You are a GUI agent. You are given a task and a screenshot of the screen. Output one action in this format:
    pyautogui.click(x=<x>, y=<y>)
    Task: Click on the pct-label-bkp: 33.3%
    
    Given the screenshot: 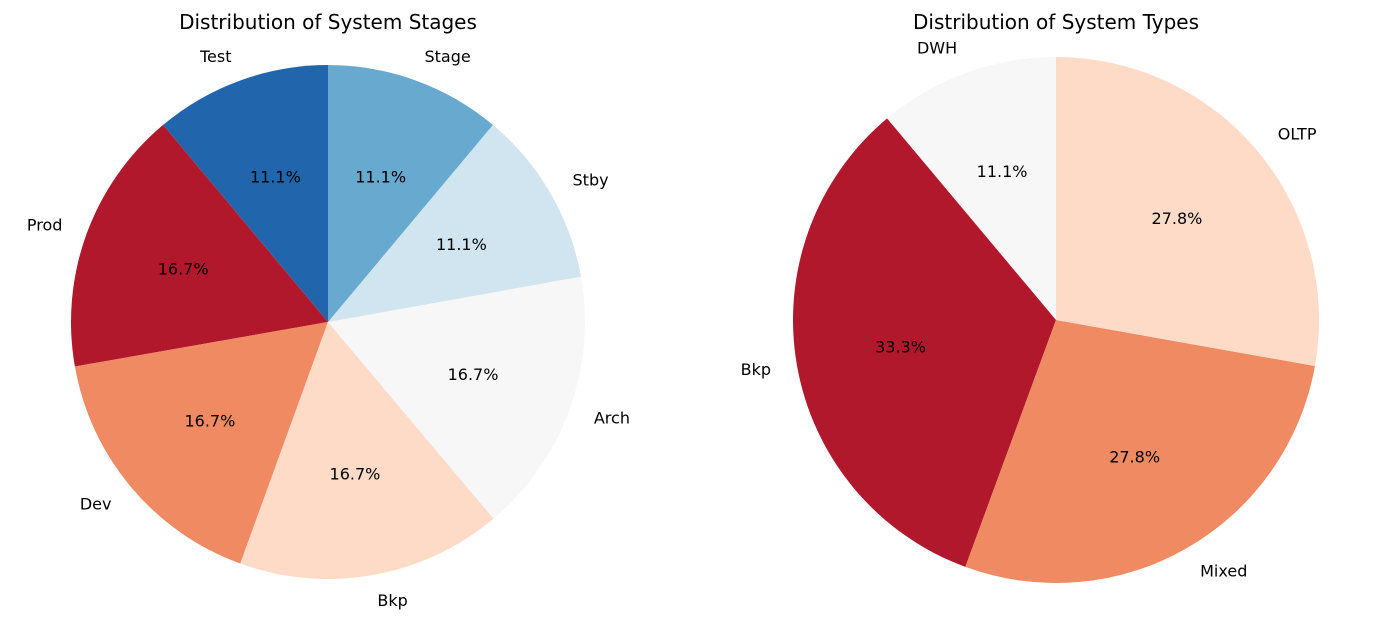 What is the action you would take?
    pyautogui.click(x=900, y=347)
    